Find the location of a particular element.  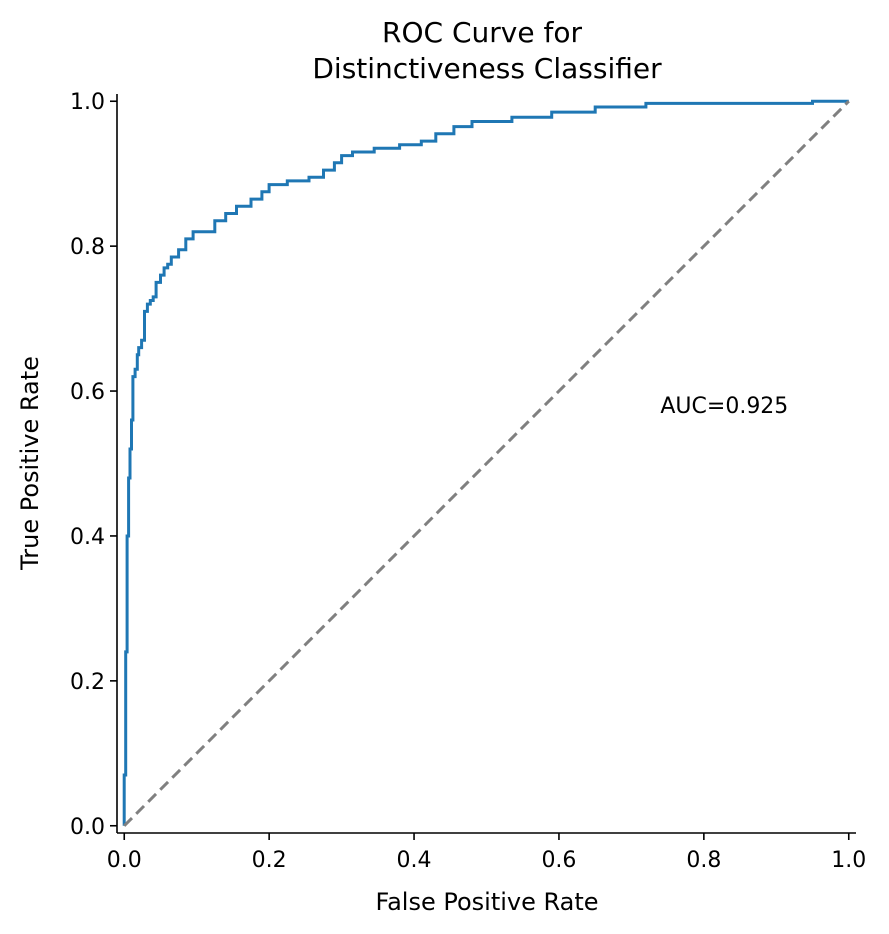

y-ticks: 0.0 0.2 0.4 0.6 0.8 1.0 is located at coordinates (93, 465).